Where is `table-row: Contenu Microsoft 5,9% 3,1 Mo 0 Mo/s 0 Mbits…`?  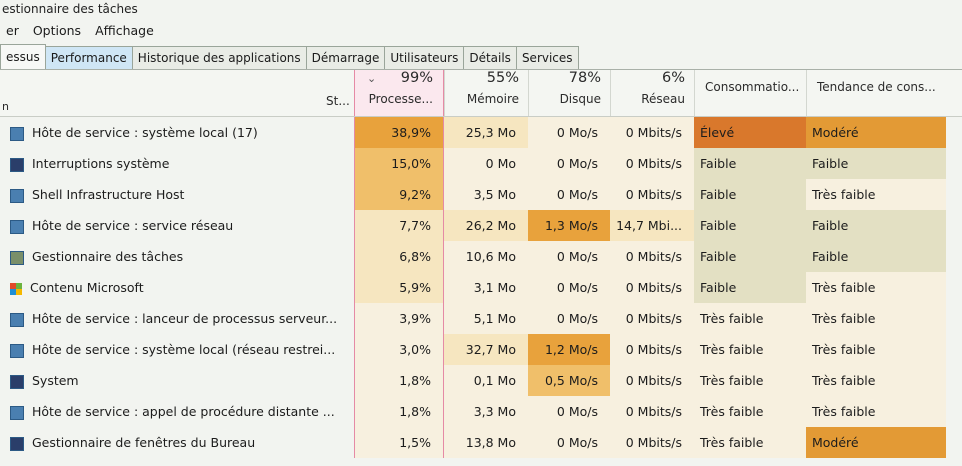 table-row: Contenu Microsoft 5,9% 3,1 Mo 0 Mo/s 0 Mbits… is located at coordinates (481, 287).